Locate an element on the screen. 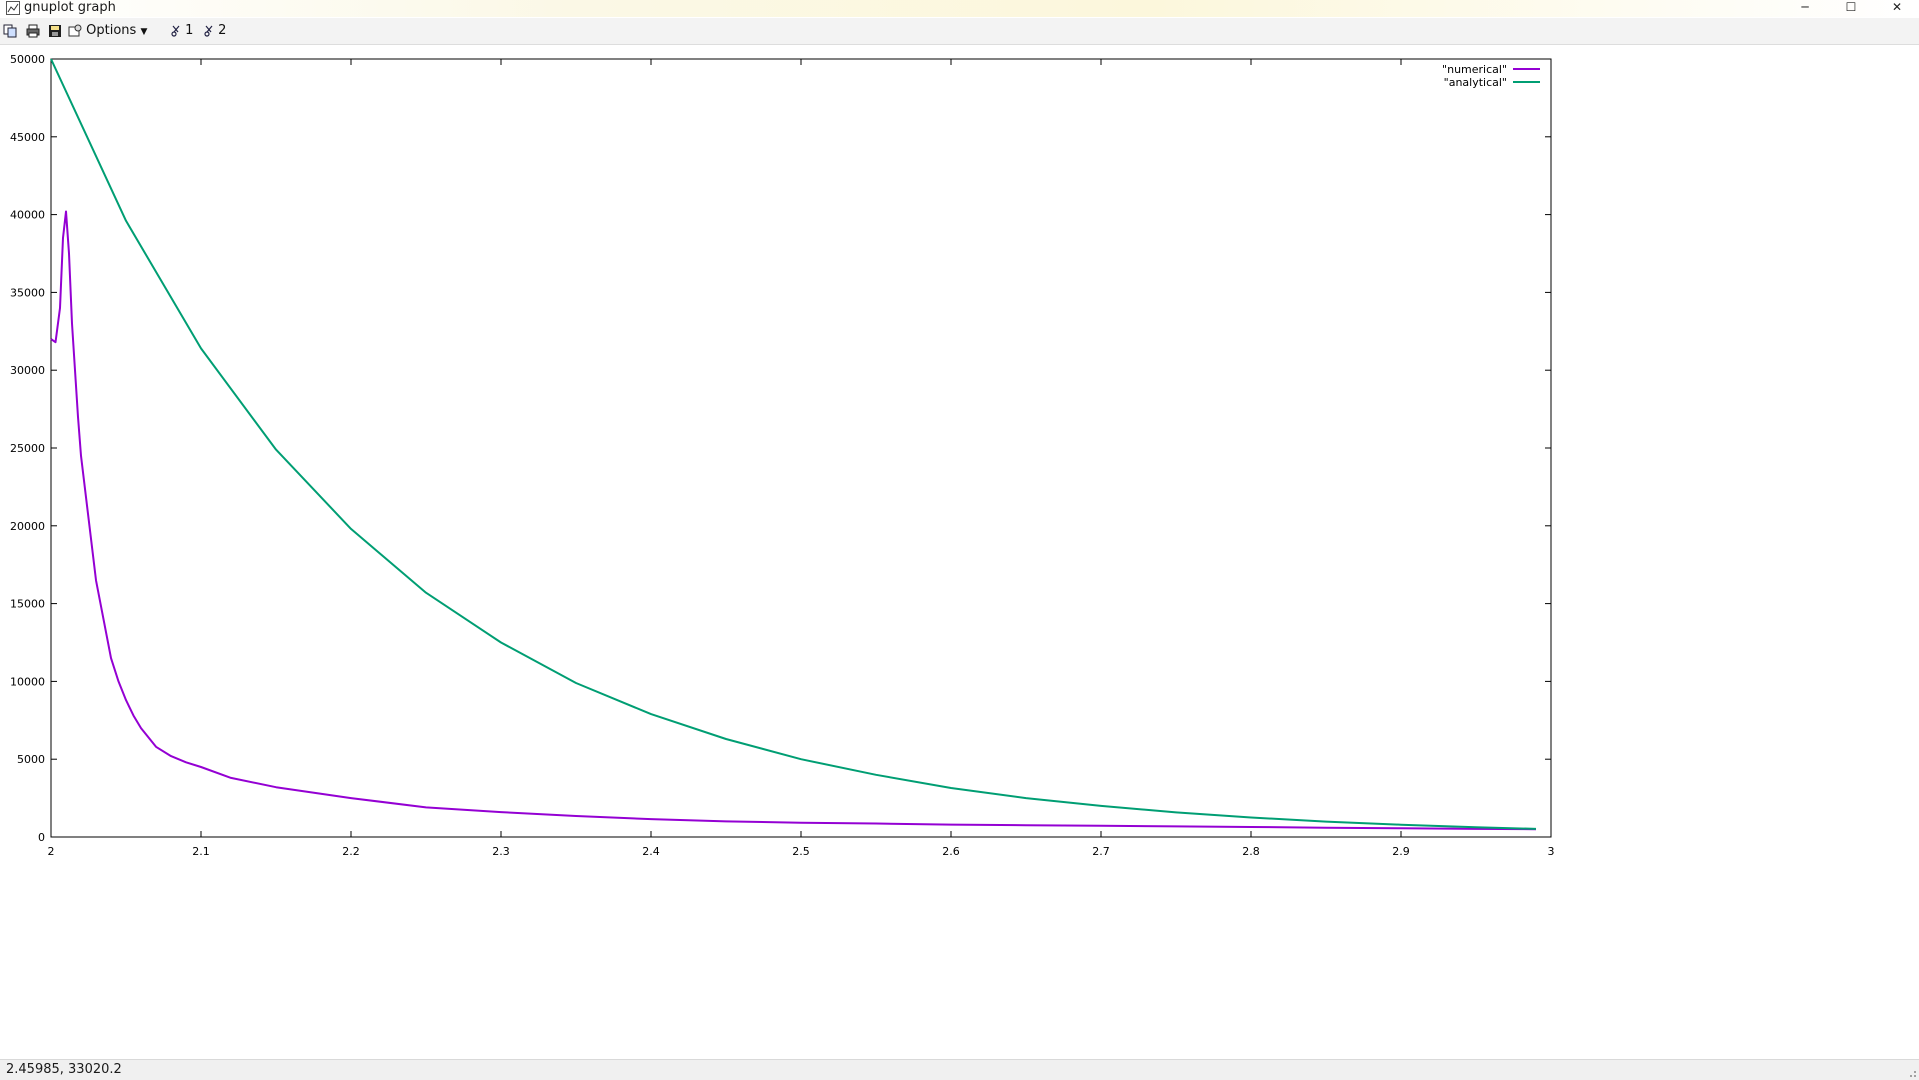 This screenshot has width=1919, height=1080. chevron-down-icon: ▼ is located at coordinates (144, 32).